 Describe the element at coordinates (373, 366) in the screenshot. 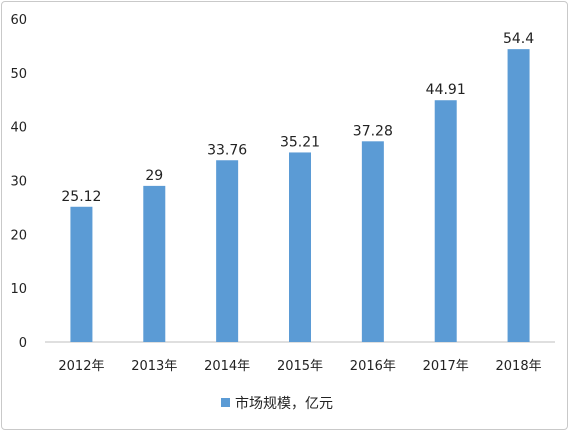

I see `x-tick-label: 2016年` at that location.